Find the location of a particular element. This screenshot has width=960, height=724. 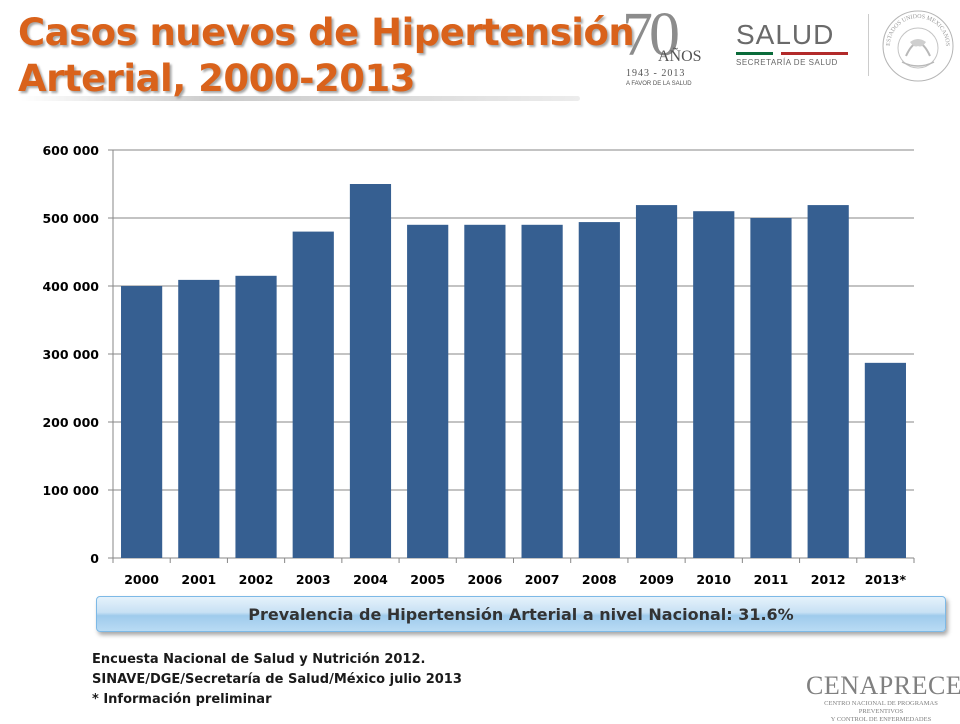

y-tick-label: 600 000 is located at coordinates (70, 150).